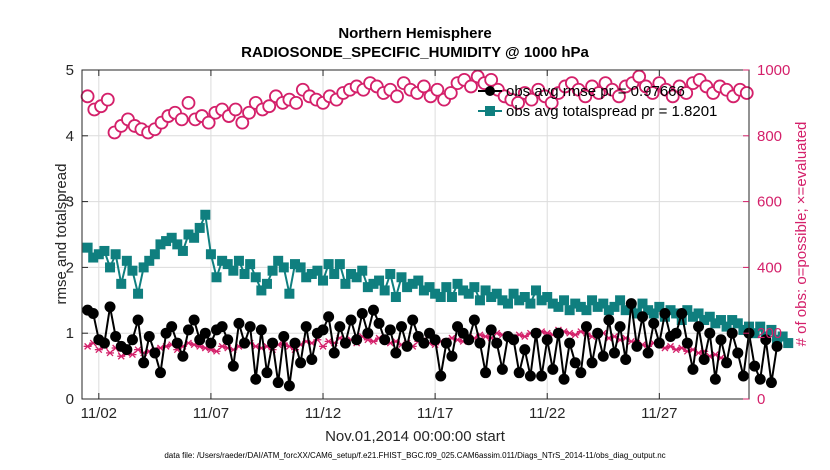 The image size is (830, 470). What do you see at coordinates (490, 111) in the screenshot?
I see `legend-spread-marker` at bounding box center [490, 111].